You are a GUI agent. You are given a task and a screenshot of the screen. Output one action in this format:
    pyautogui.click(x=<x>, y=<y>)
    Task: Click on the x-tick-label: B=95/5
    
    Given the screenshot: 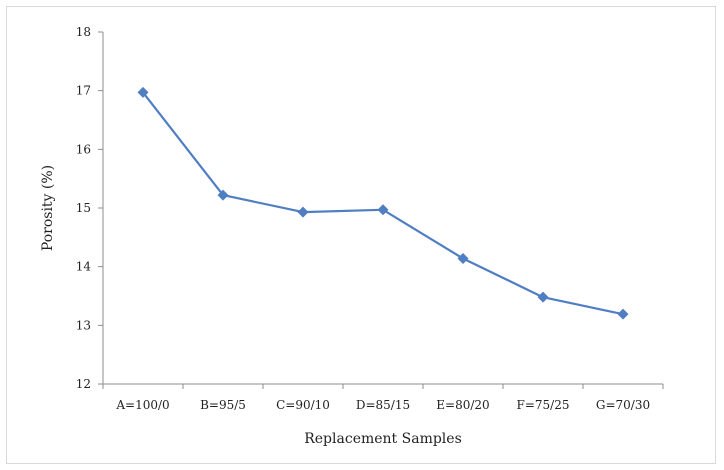 What is the action you would take?
    pyautogui.click(x=223, y=405)
    